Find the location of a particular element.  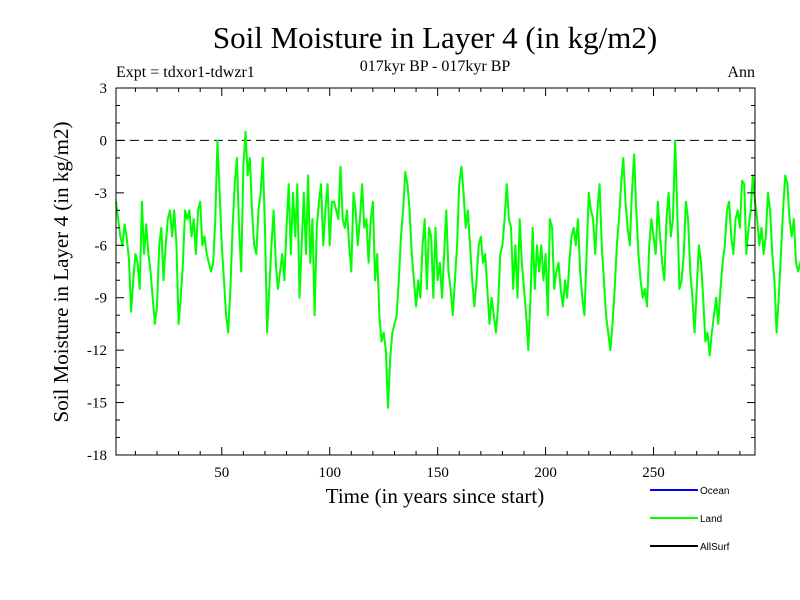

season-label: Ann is located at coordinates (741, 72).